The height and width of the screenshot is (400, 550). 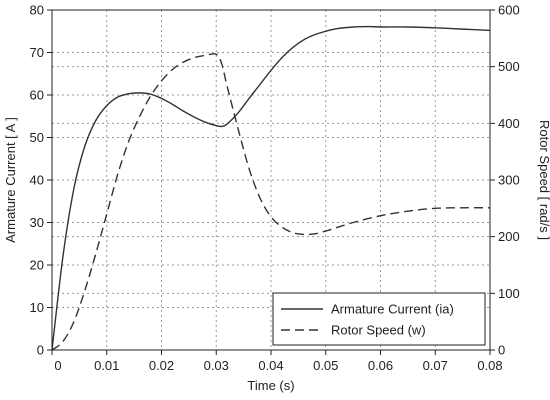 I want to click on y-left-tick-label: 40, so click(x=37, y=180).